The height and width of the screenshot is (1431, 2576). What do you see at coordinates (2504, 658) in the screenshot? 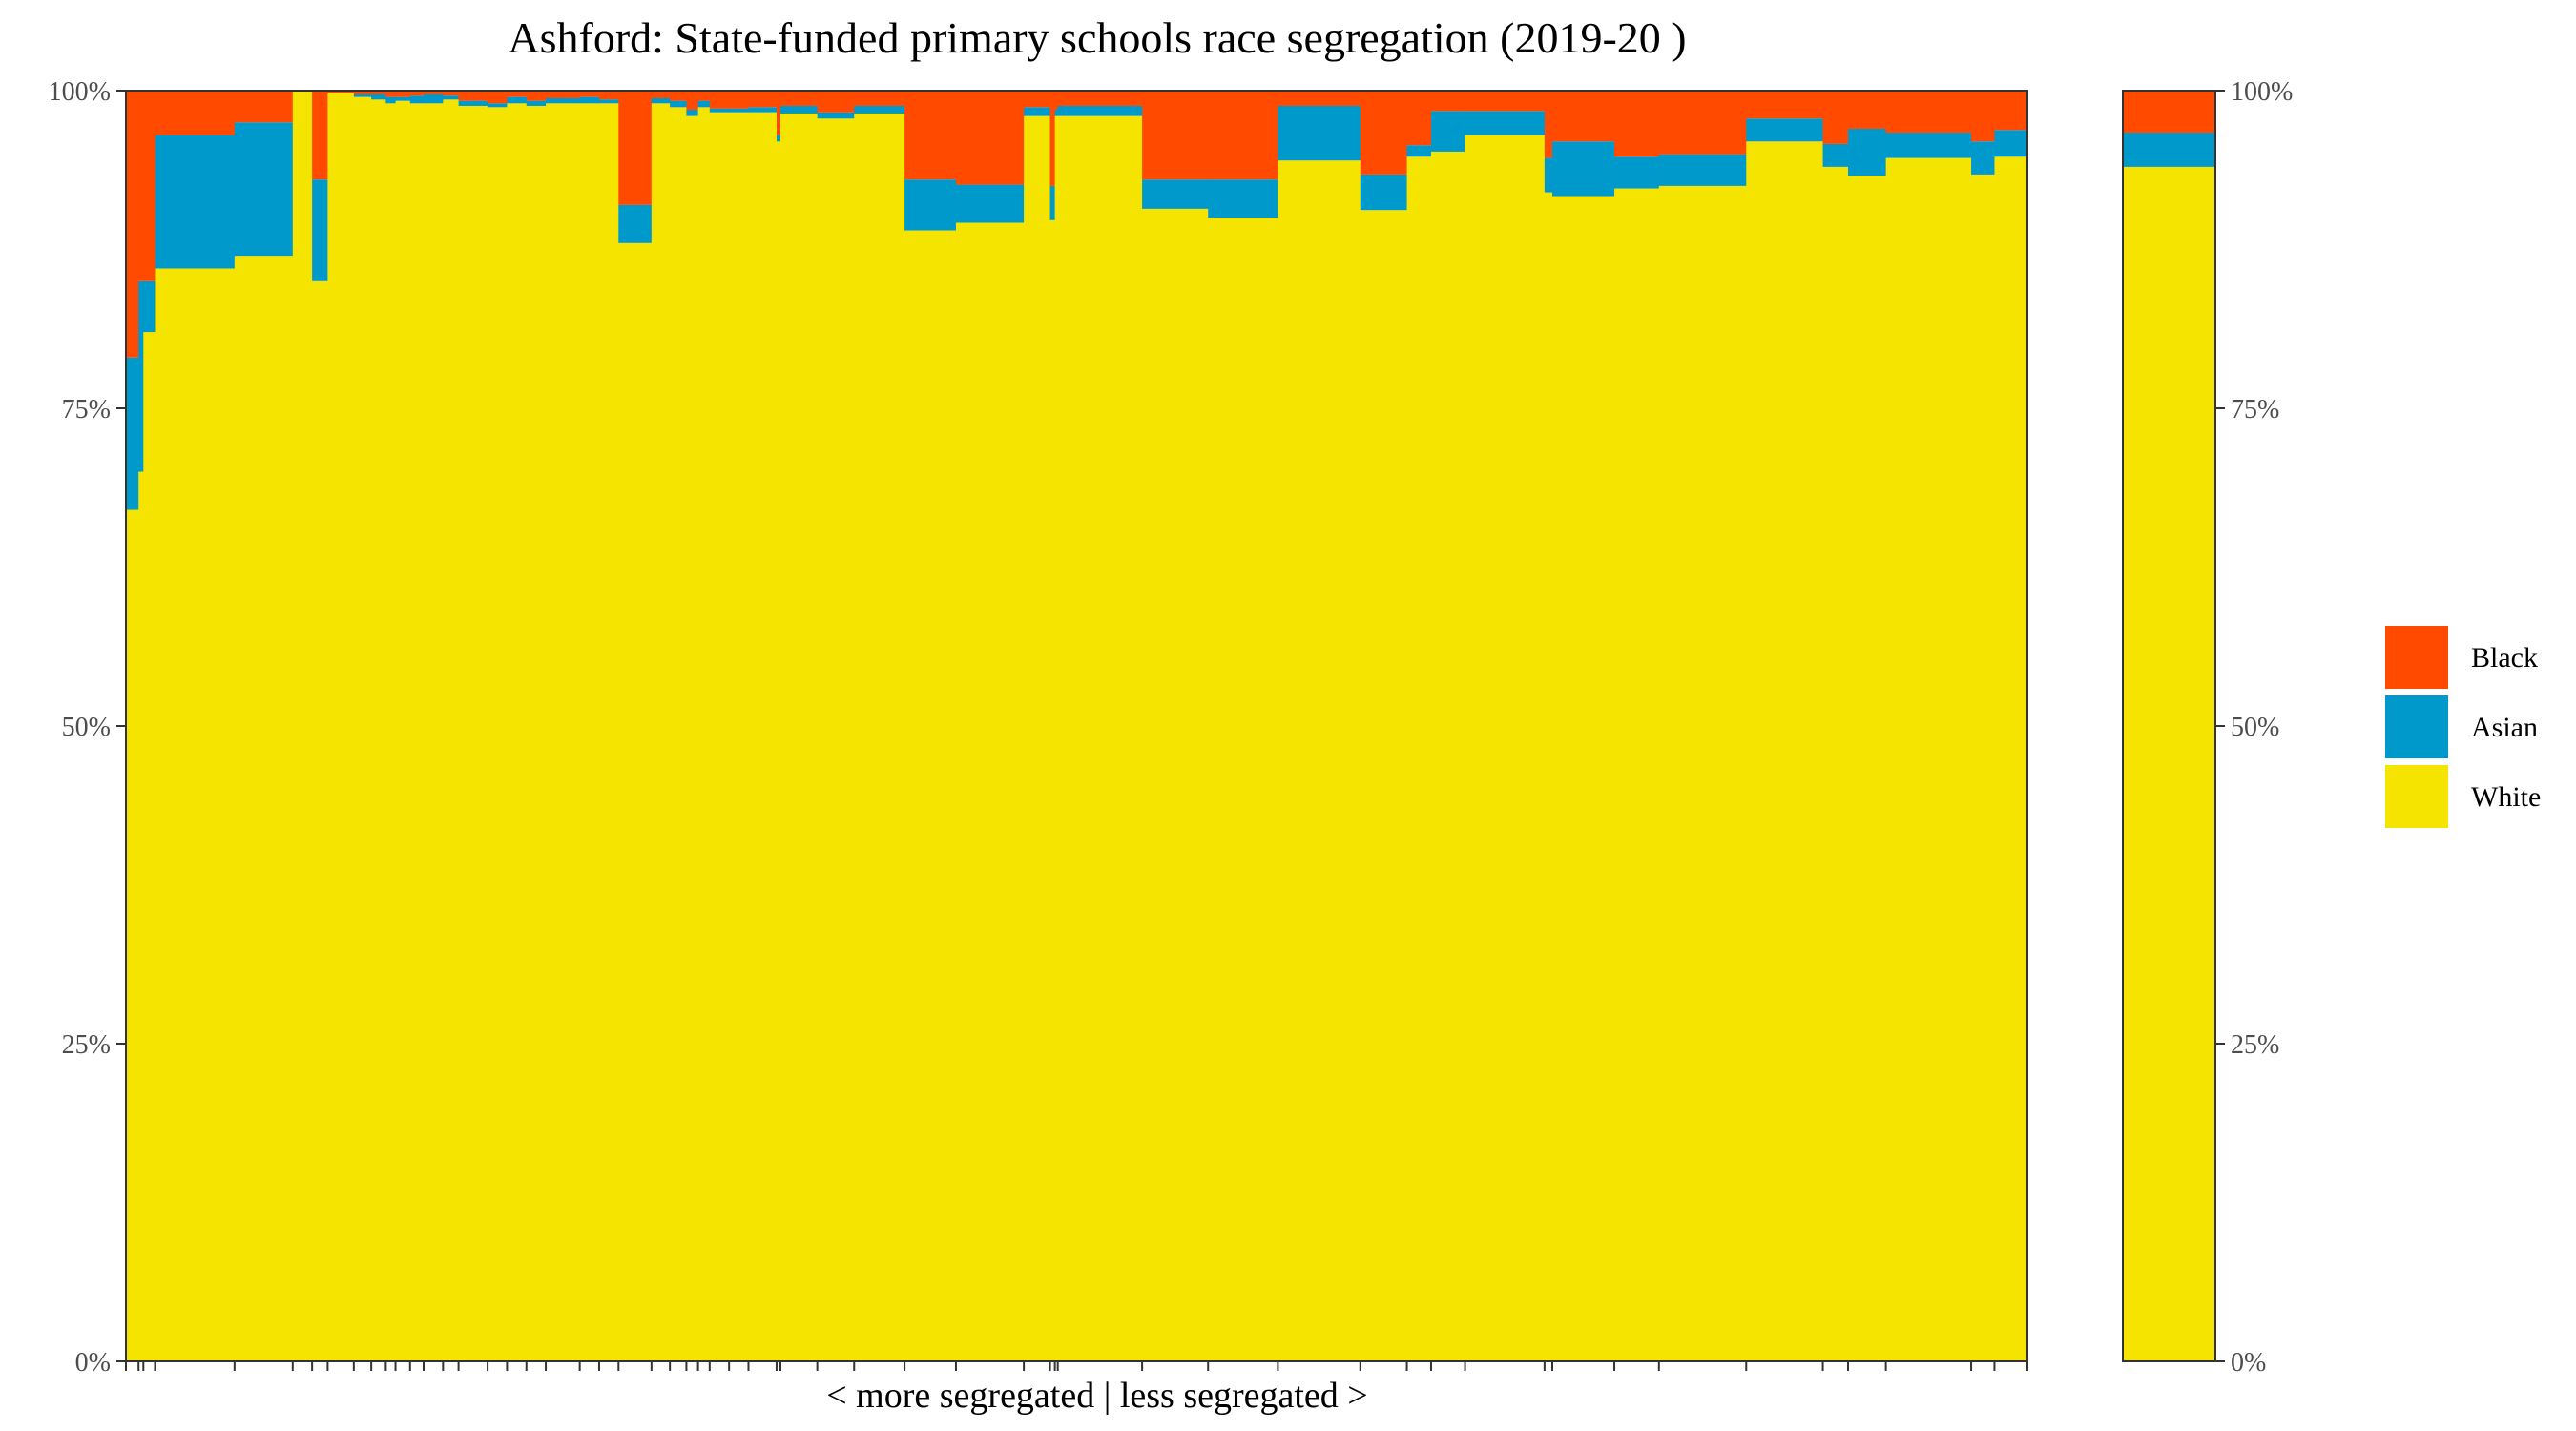
I see `legend-label-black: Black` at bounding box center [2504, 658].